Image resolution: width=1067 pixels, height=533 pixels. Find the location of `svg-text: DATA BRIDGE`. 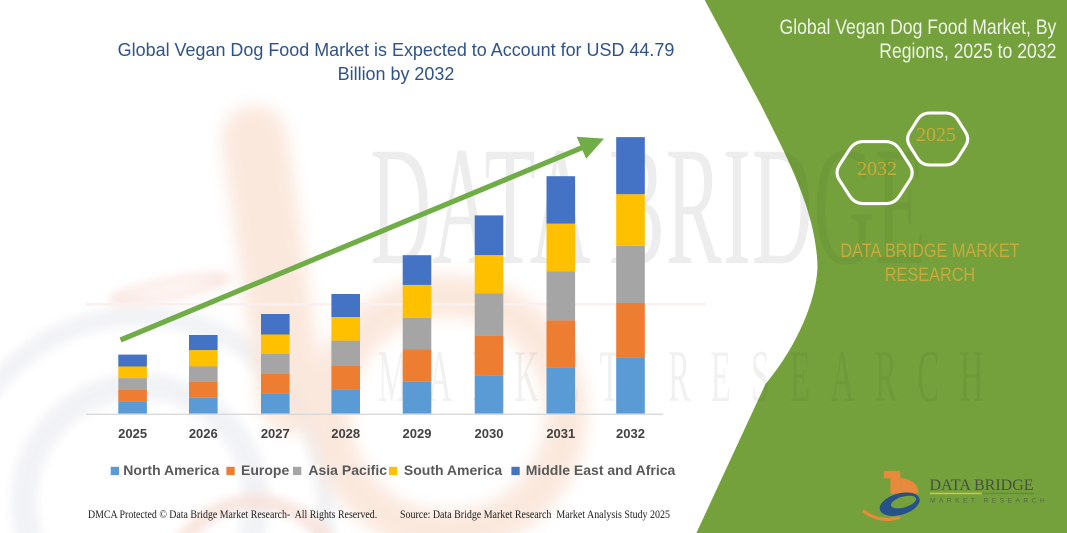

svg-text: DATA BRIDGE is located at coordinates (982, 485).